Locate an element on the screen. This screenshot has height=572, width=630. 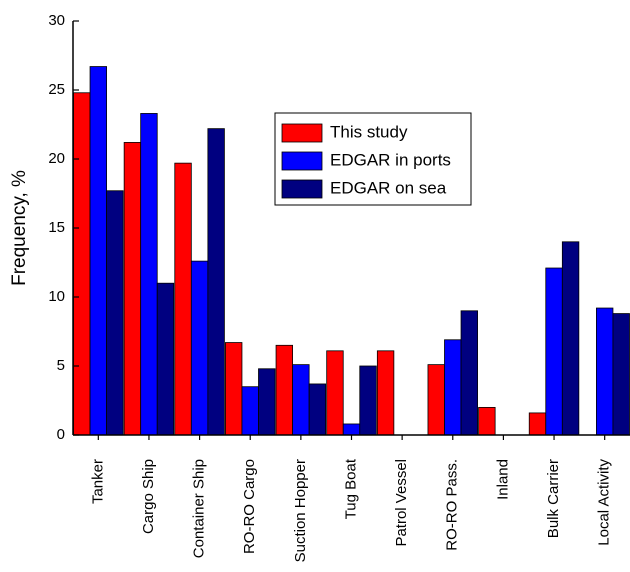
x-tick-label: Patrol Vessel is located at coordinates (401, 503).